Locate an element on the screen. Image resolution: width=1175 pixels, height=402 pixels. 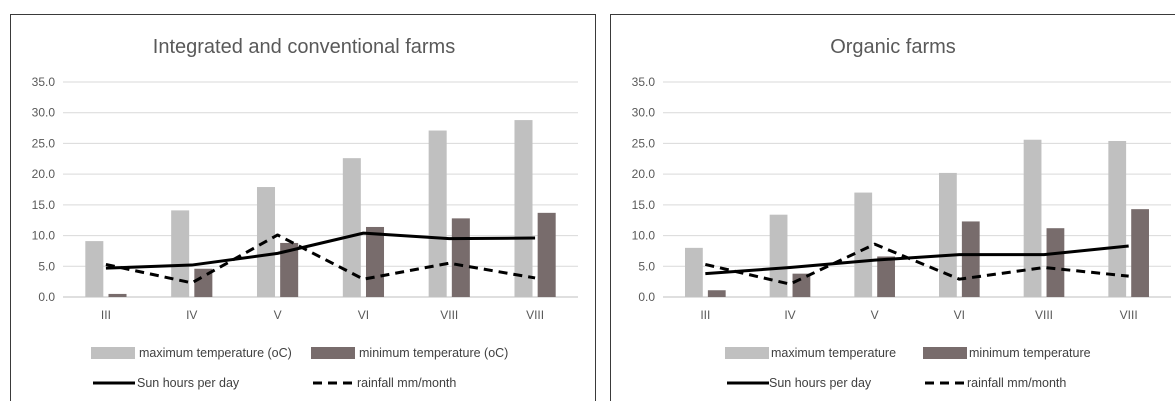
legend-label: maximum temperature is located at coordinates (833, 353).